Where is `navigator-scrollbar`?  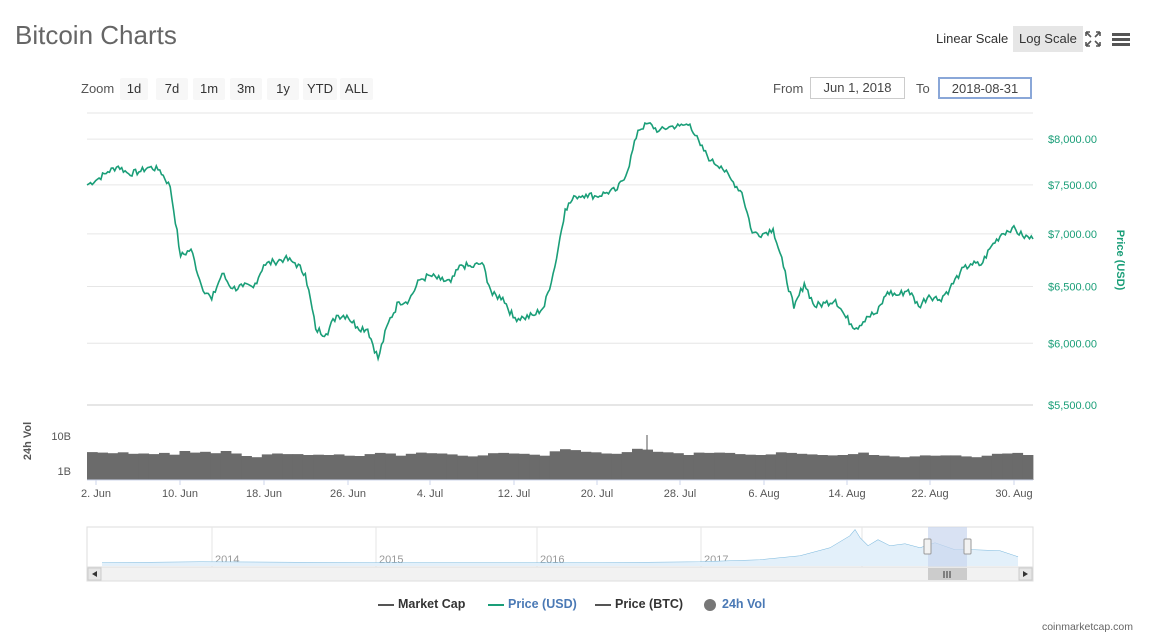
navigator-scrollbar is located at coordinates (560, 574).